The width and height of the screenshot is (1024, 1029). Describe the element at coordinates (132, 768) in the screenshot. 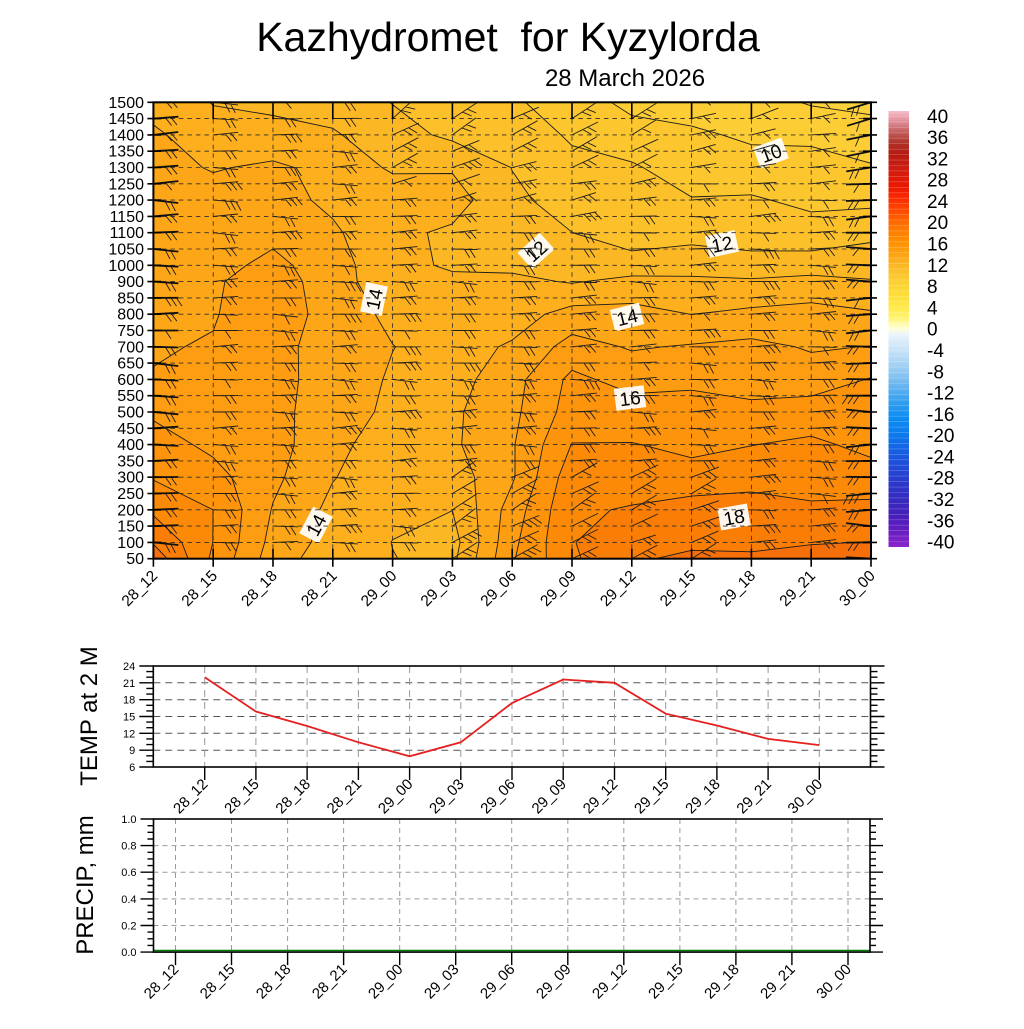

I see `svg-text: 6` at that location.